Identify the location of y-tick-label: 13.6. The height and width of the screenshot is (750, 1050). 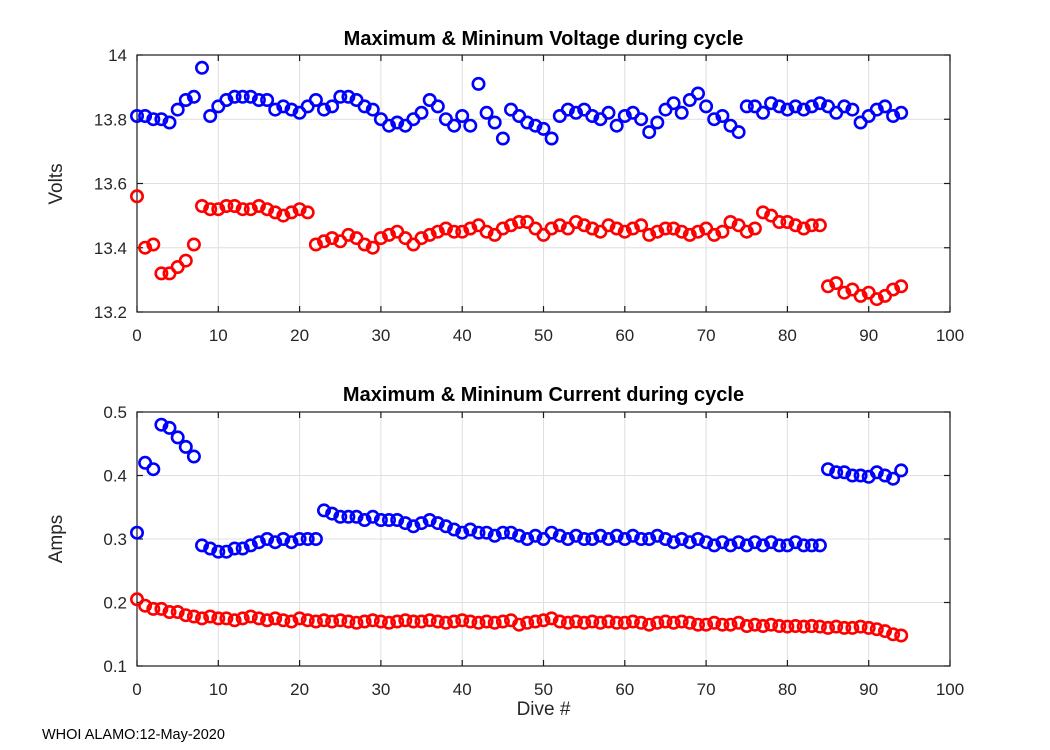
(110, 184).